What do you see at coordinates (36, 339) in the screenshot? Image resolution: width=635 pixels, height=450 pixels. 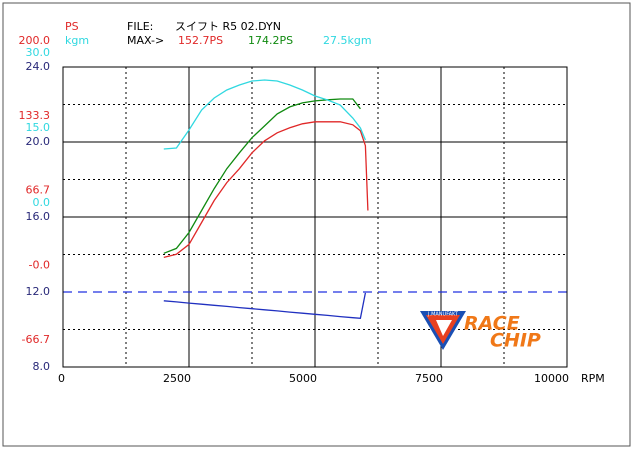 I see `y-tick-label: -66.7` at bounding box center [36, 339].